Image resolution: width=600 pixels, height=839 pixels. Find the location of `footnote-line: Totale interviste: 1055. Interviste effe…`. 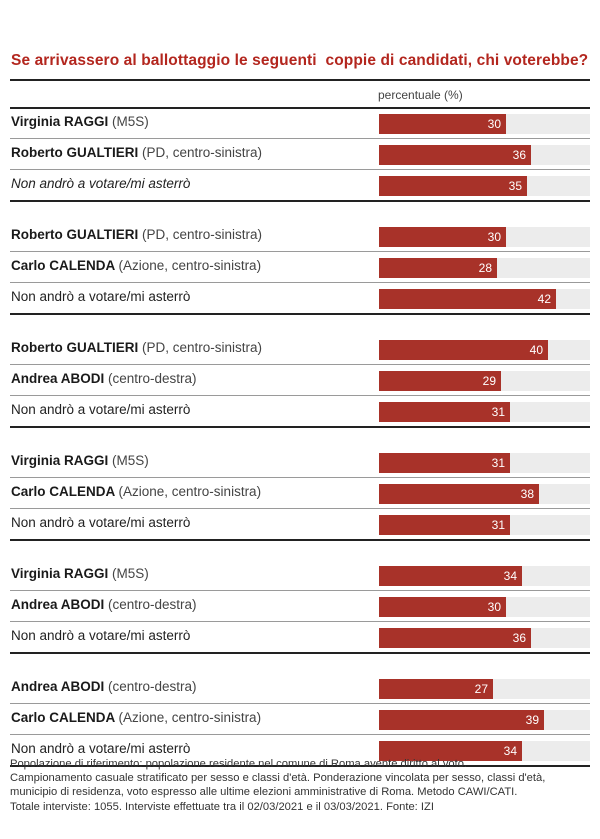

footnote-line: Totale interviste: 1055. Interviste effe… is located at coordinates (222, 806).